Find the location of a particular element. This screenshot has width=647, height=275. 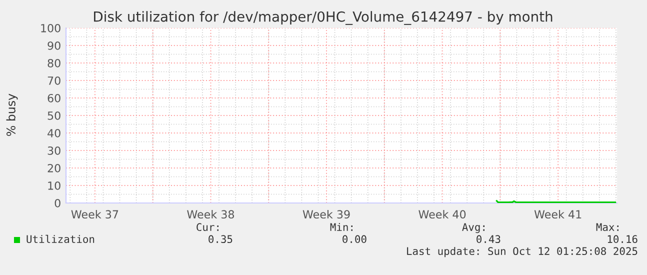

y-tick-label: 80 is located at coordinates (54, 63).